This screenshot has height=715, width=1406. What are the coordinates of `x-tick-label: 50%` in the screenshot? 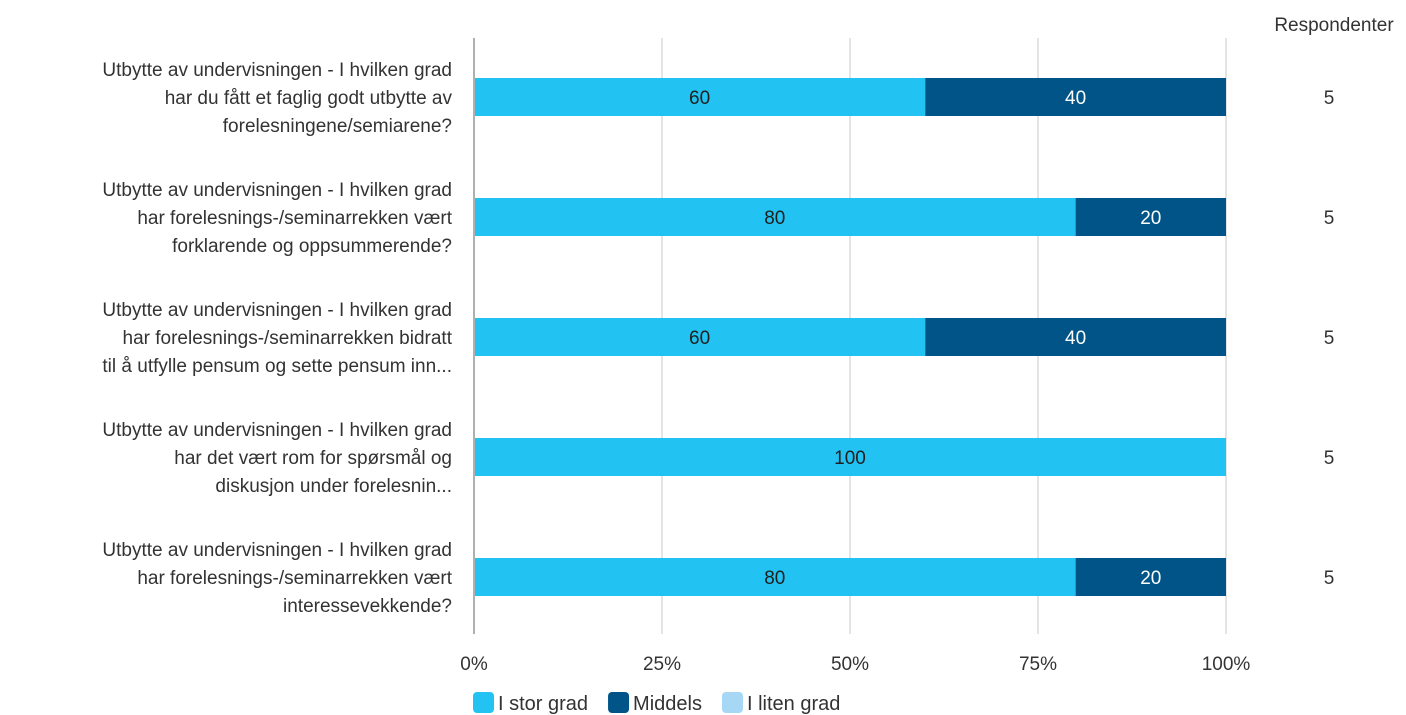 It's located at (850, 664).